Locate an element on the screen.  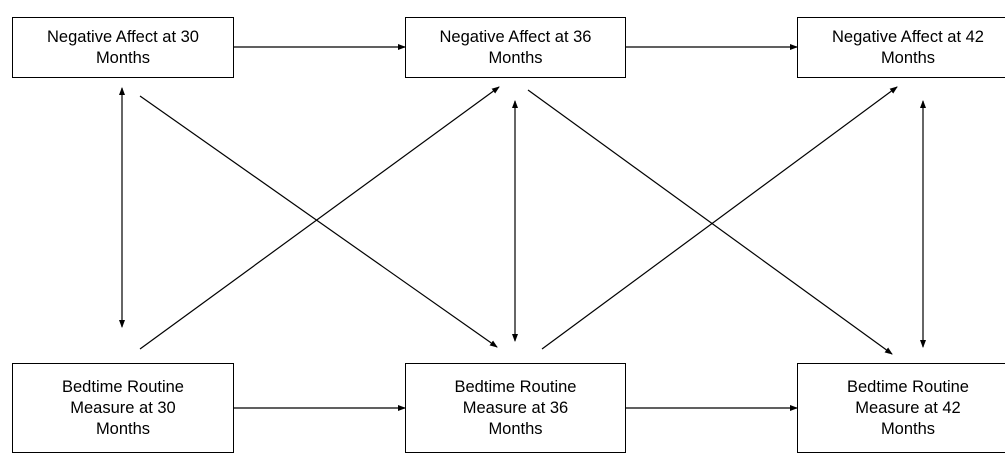
node-negative-affect-36: Negative Affect at 36 Months is located at coordinates (515, 47).